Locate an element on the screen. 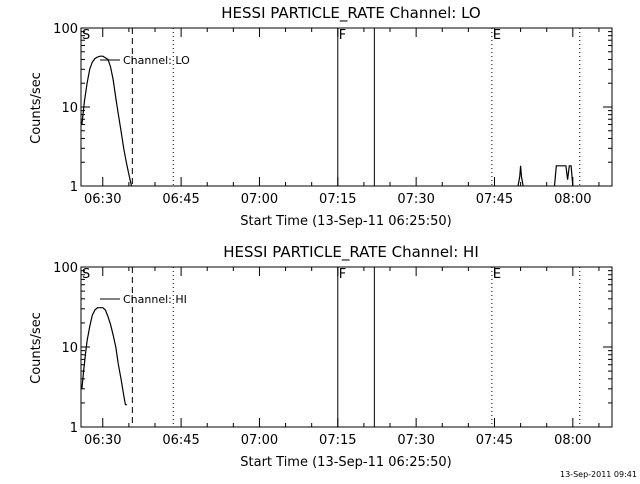 The image size is (640, 484). series-lines-hi is located at coordinates (104, 356).